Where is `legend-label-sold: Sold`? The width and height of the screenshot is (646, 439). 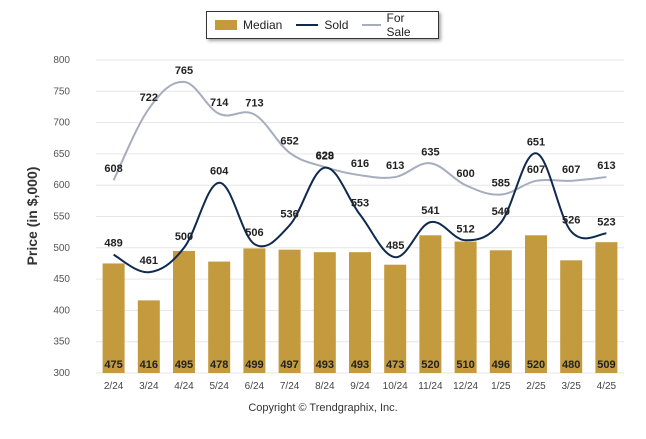
legend-label-sold: Sold is located at coordinates (336, 25).